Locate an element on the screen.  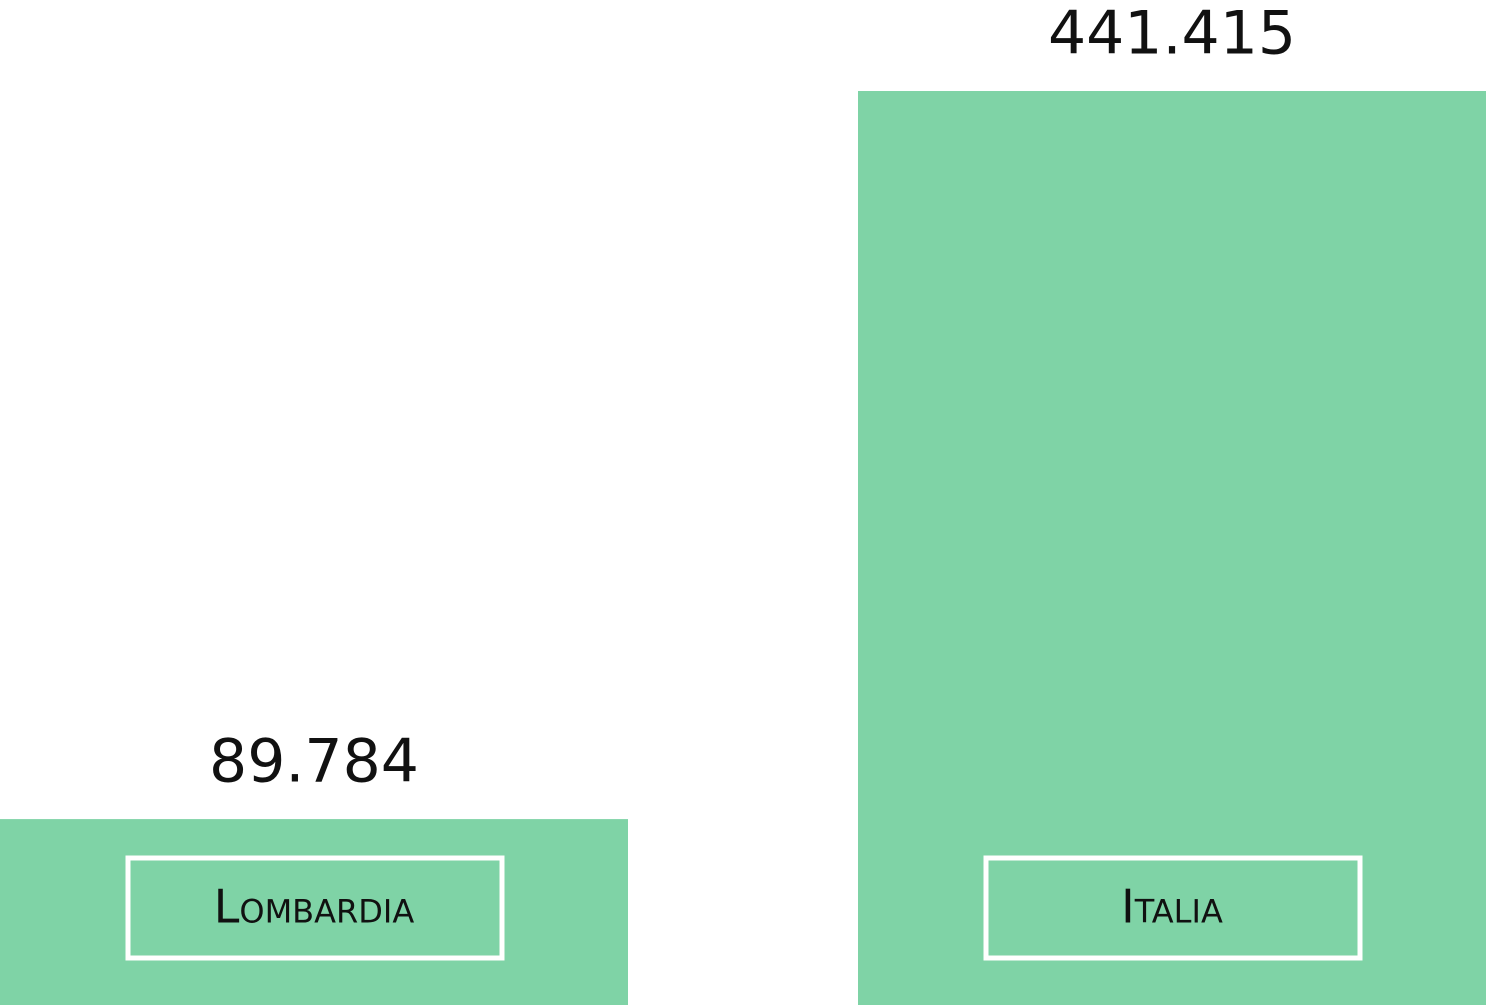
category-label: Italia is located at coordinates (1172, 907).